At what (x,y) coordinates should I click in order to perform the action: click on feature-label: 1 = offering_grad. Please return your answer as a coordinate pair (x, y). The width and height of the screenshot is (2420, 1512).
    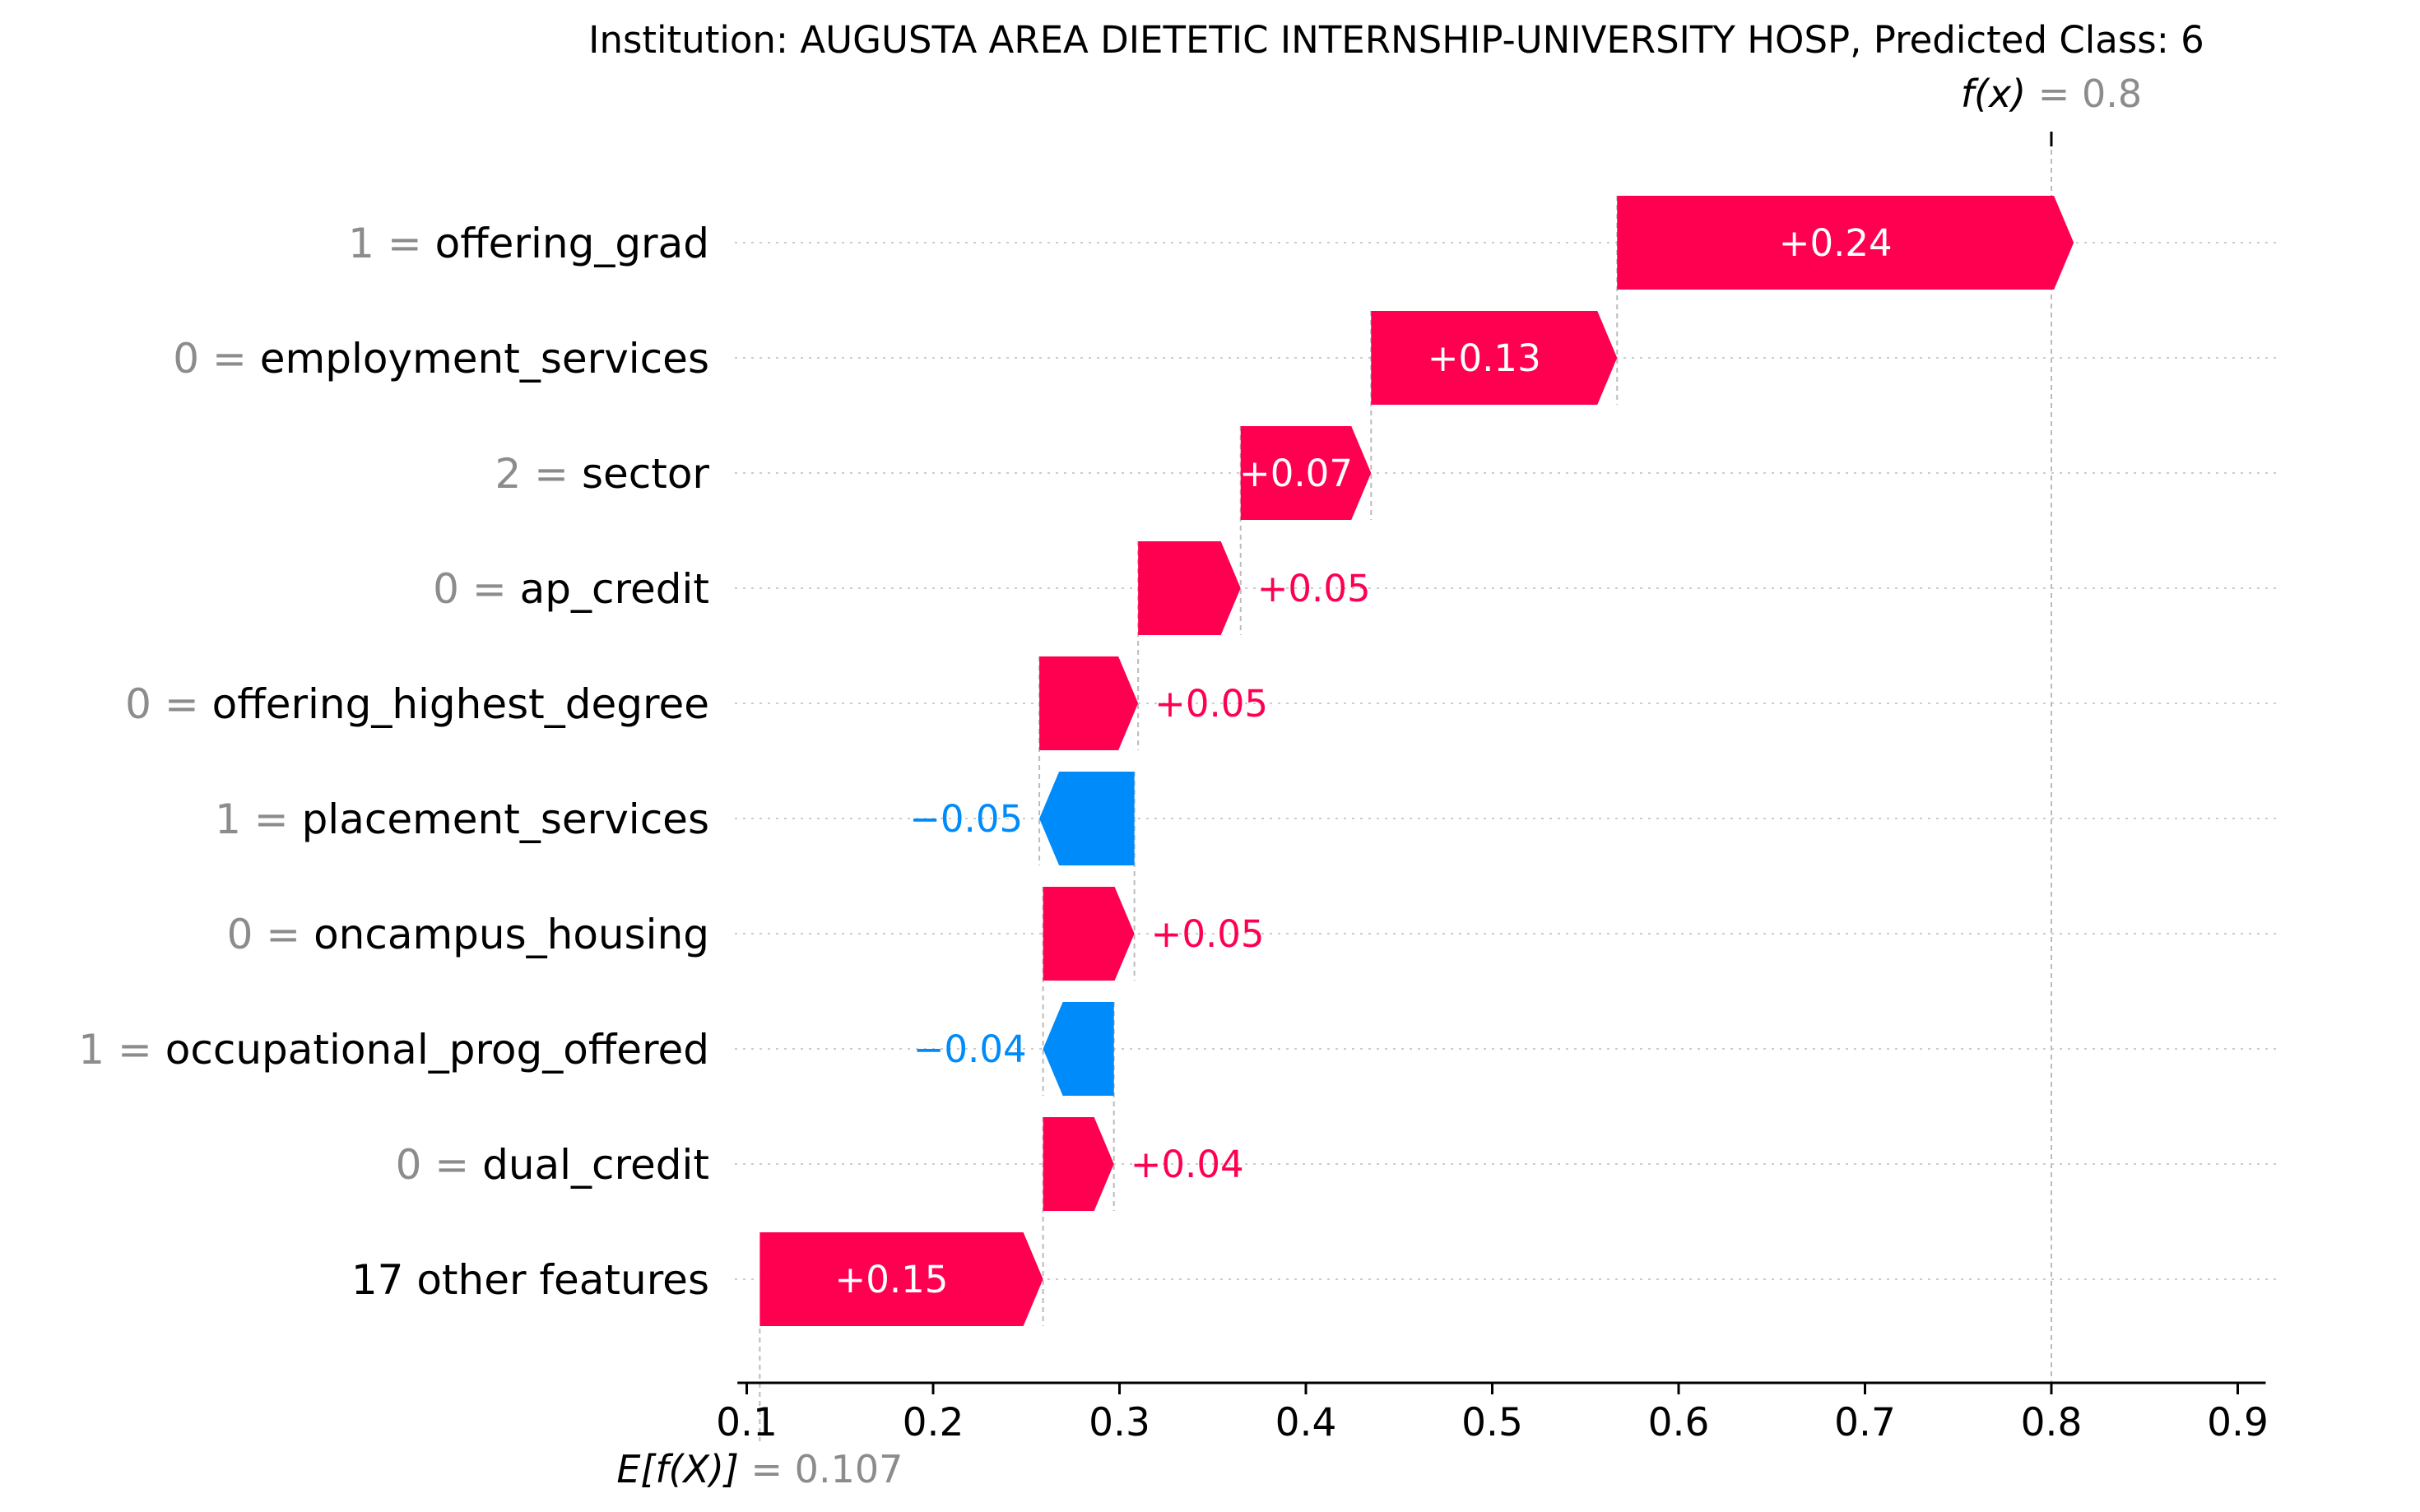
    Looking at the image, I should click on (528, 243).